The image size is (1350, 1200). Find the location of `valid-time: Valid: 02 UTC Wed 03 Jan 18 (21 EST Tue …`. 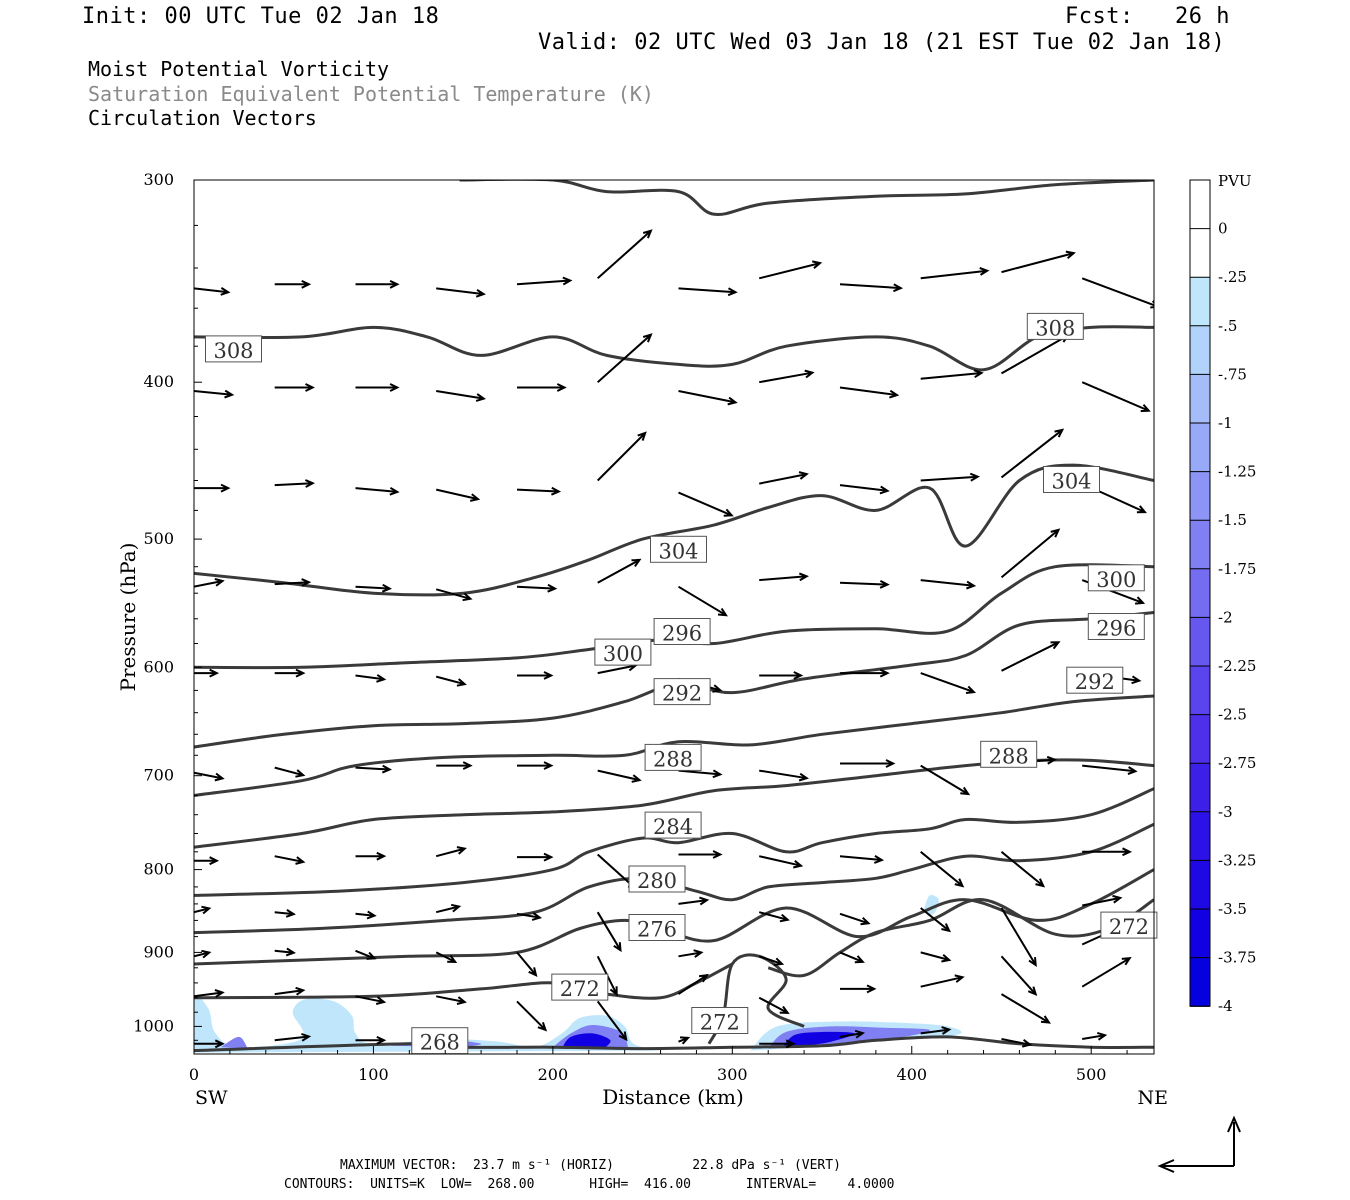

valid-time: Valid: 02 UTC Wed 03 Jan 18 (21 EST Tue … is located at coordinates (882, 42).